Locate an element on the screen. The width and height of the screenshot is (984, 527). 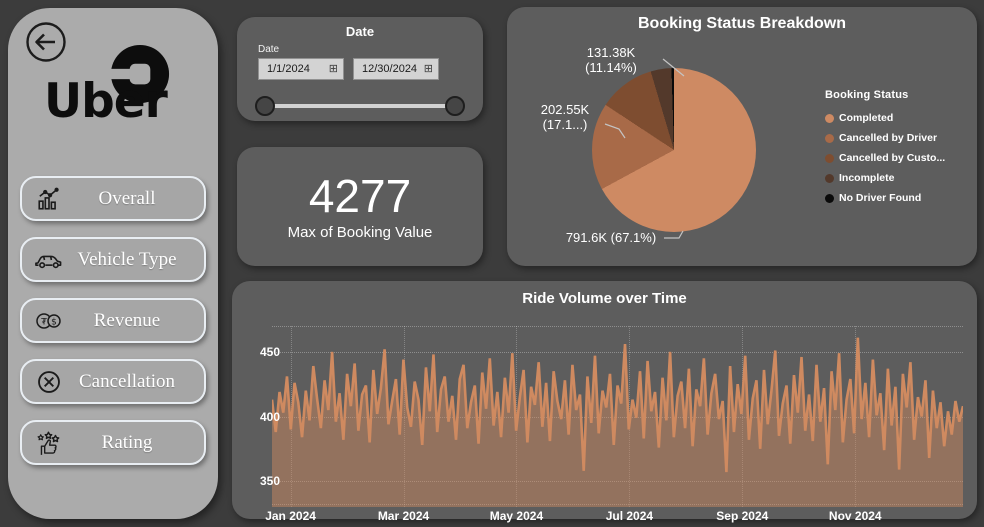
slider-handle-start is located at coordinates (265, 106).